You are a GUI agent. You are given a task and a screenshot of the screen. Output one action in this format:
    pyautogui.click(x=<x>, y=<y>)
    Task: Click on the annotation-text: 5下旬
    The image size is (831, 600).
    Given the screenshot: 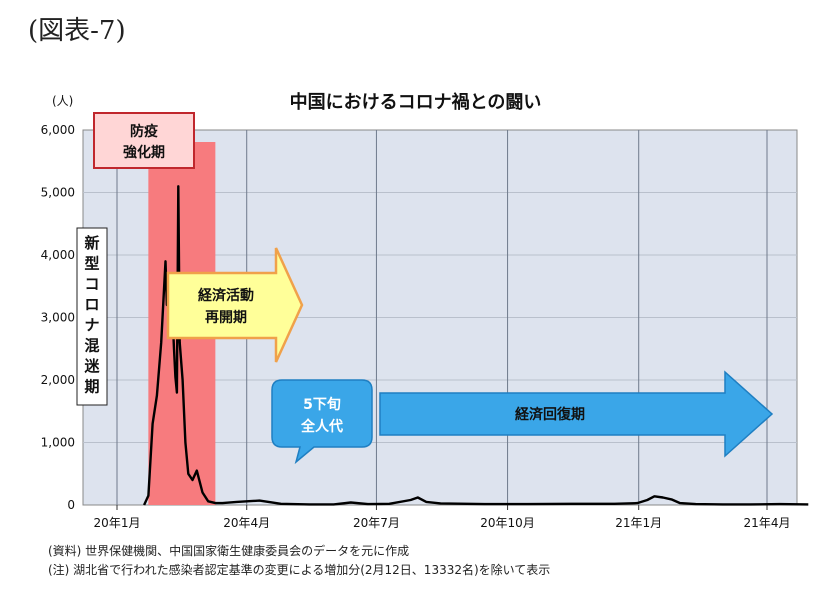 What is the action you would take?
    pyautogui.click(x=322, y=404)
    